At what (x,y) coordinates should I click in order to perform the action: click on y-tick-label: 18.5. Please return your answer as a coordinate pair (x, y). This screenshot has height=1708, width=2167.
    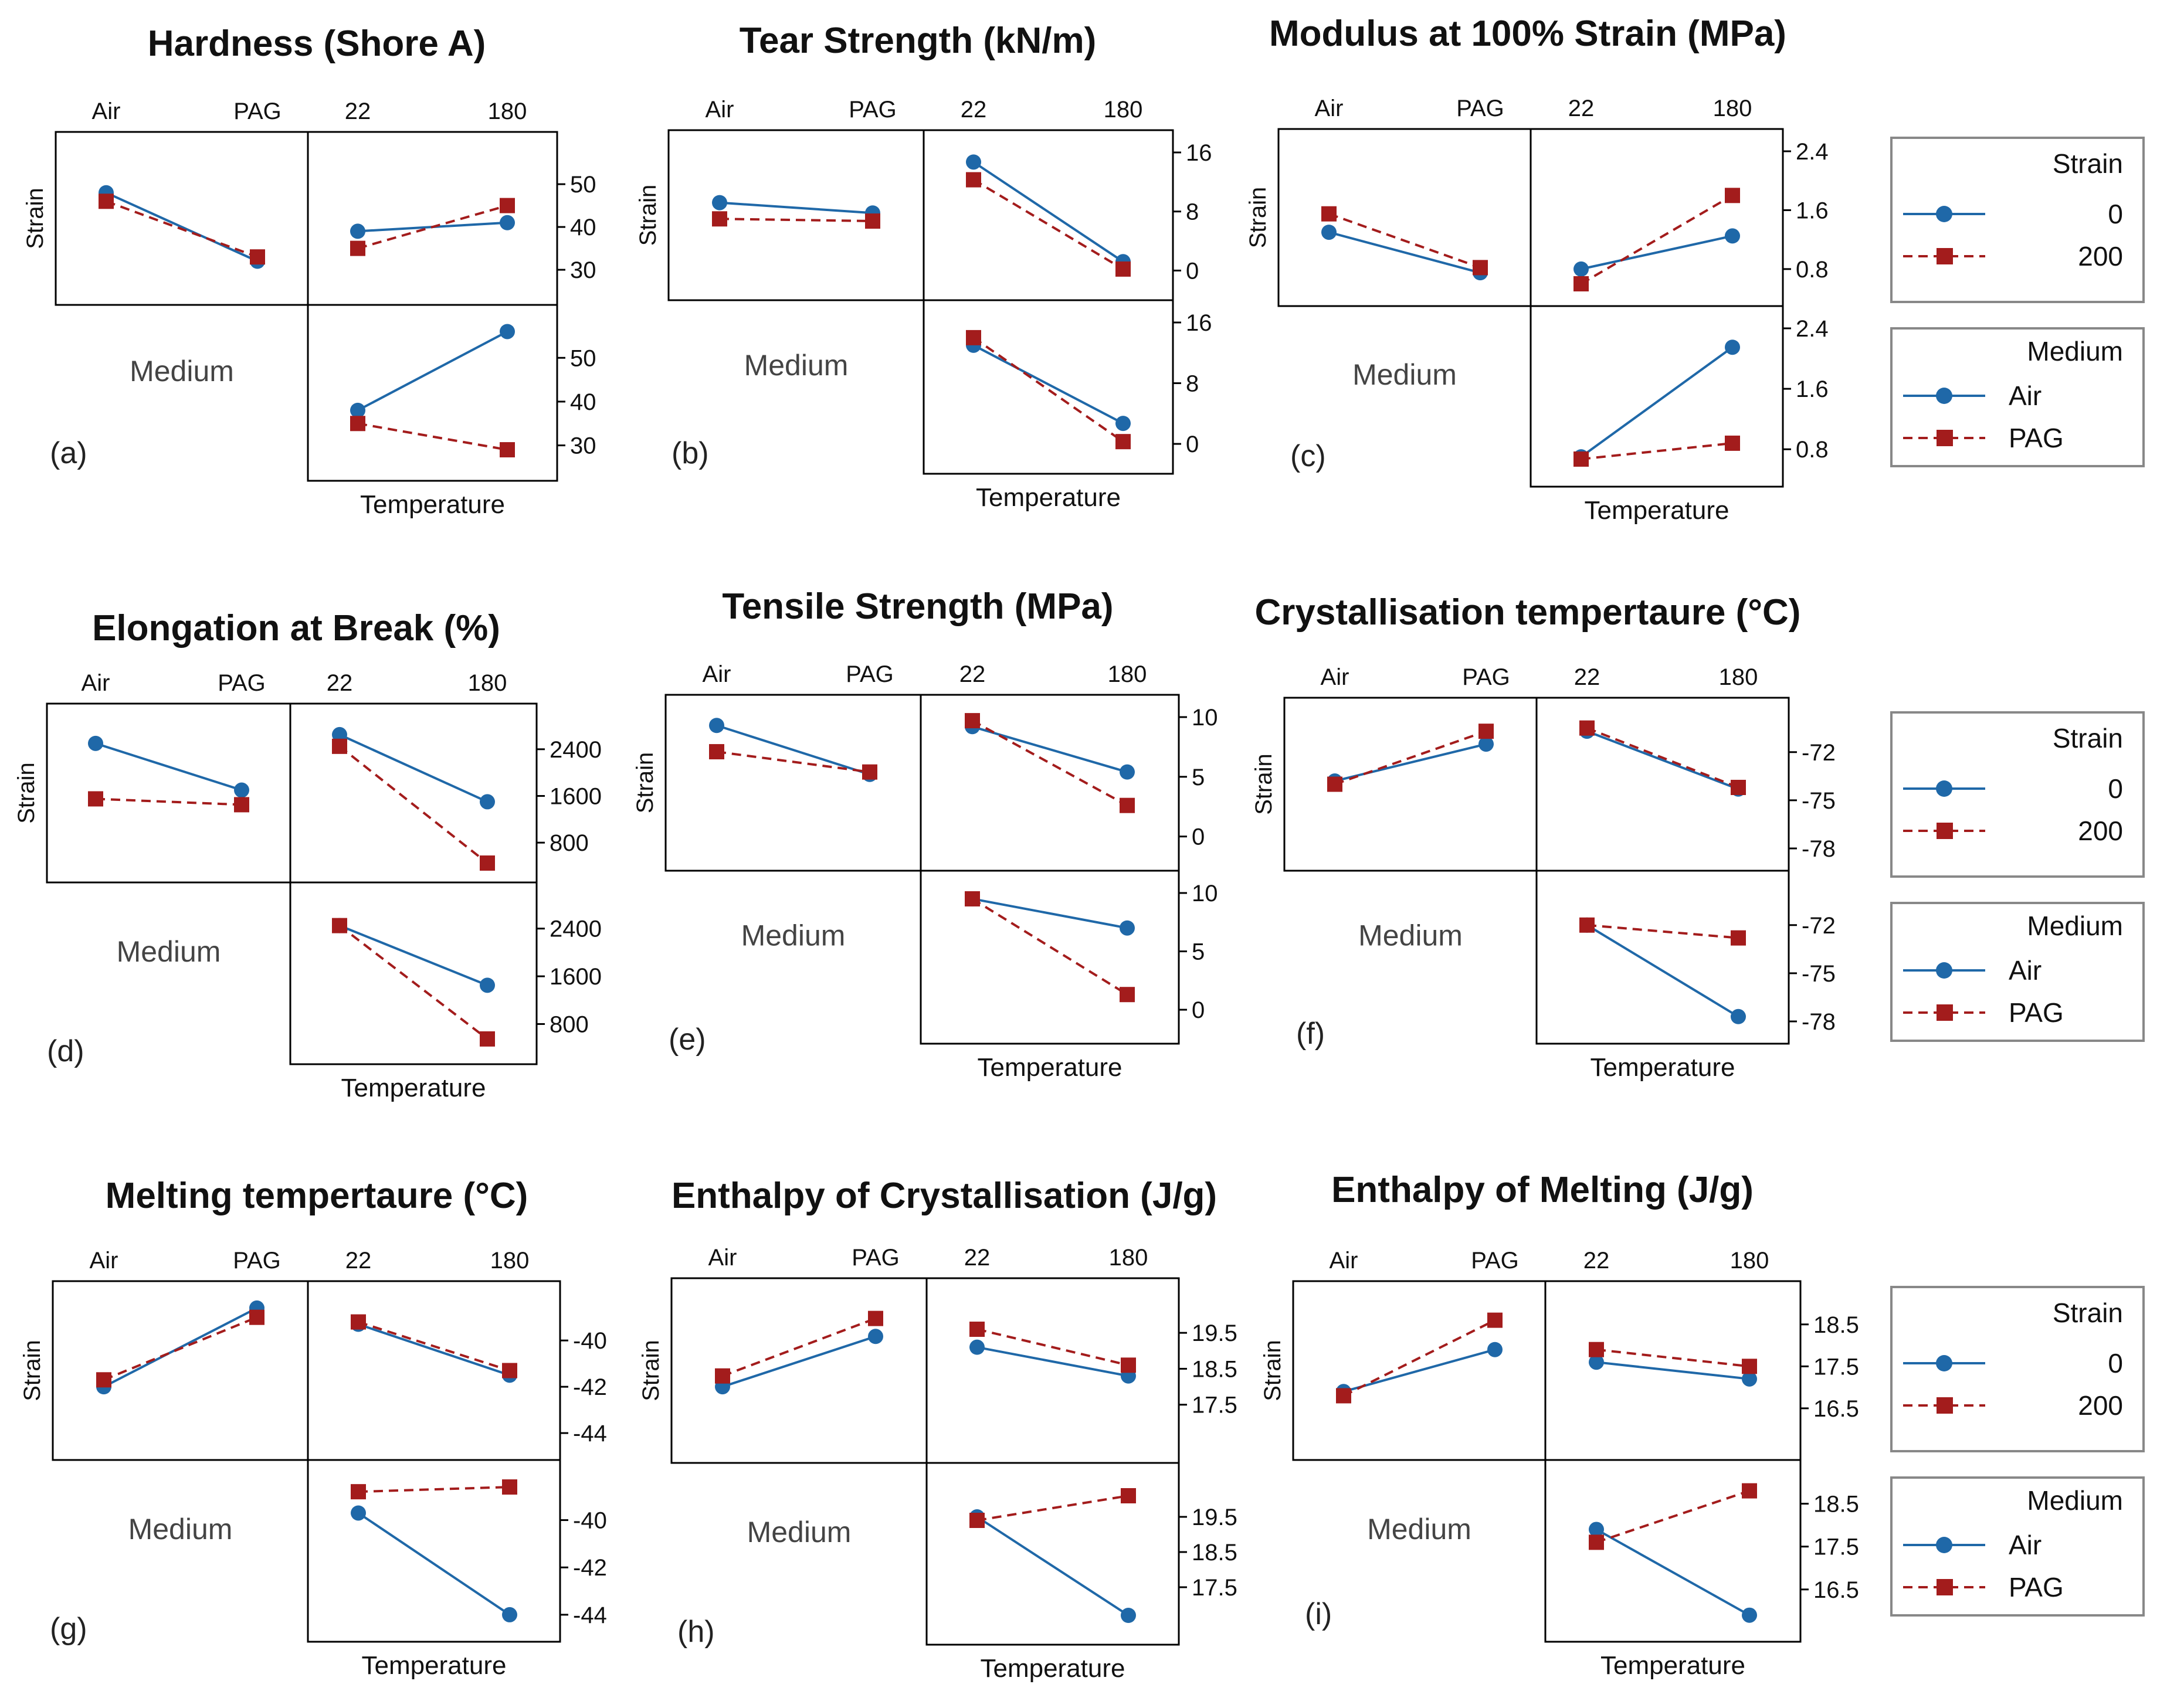
    Looking at the image, I should click on (1214, 1553).